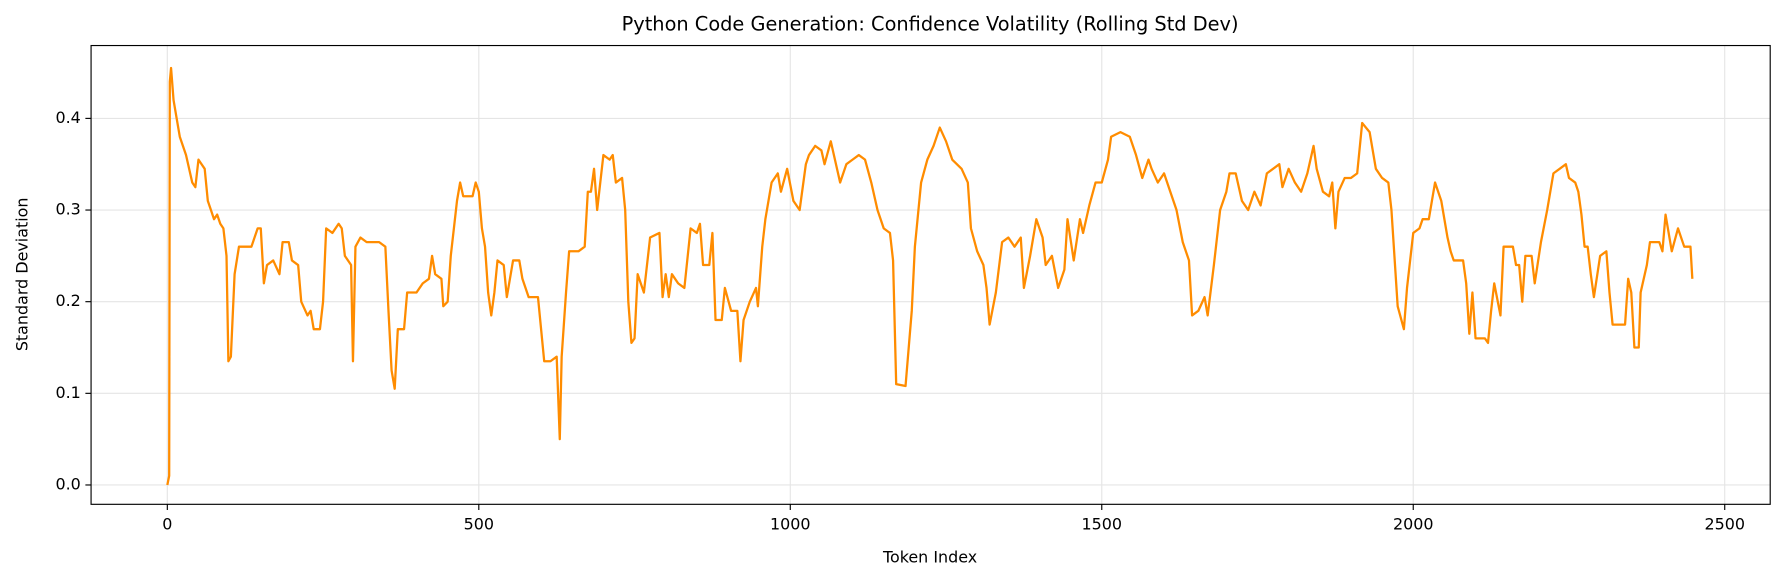 The image size is (1785, 584). What do you see at coordinates (167, 523) in the screenshot?
I see `x-tick-label: 0` at bounding box center [167, 523].